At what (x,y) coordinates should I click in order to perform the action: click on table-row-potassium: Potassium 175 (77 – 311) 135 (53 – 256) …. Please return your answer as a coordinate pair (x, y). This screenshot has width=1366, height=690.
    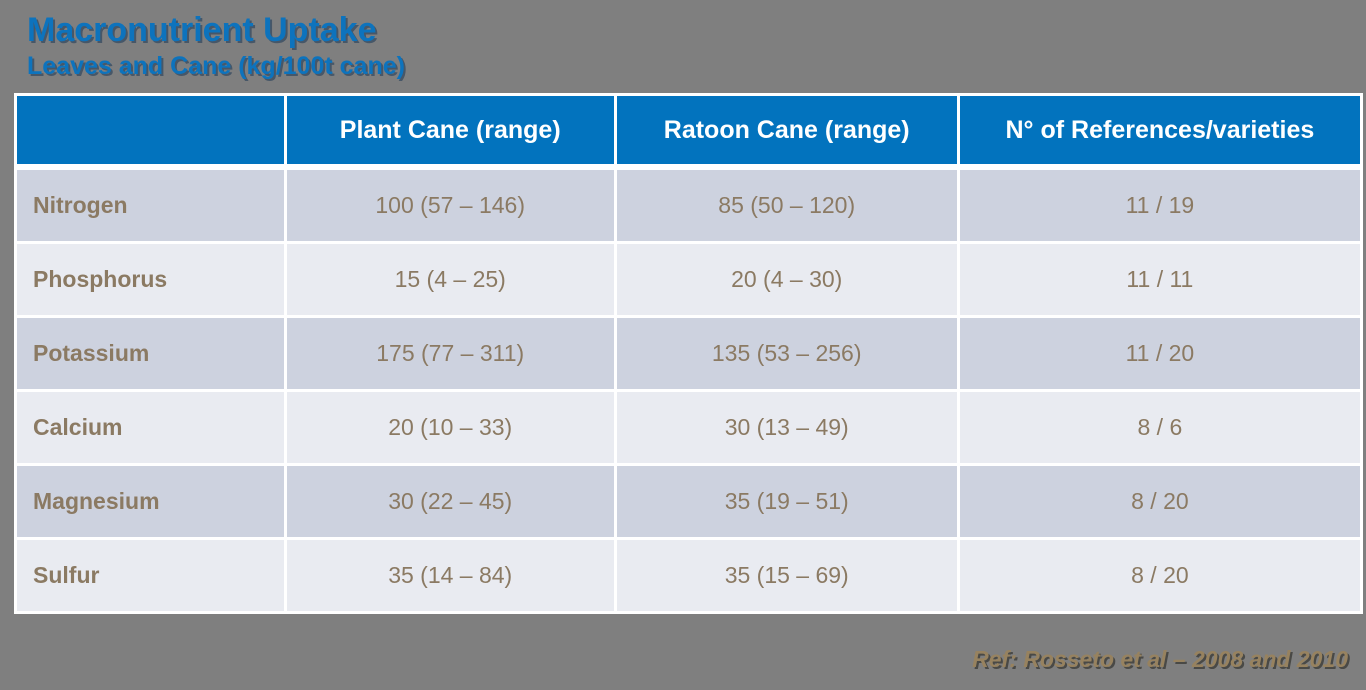
    Looking at the image, I should click on (688, 353).